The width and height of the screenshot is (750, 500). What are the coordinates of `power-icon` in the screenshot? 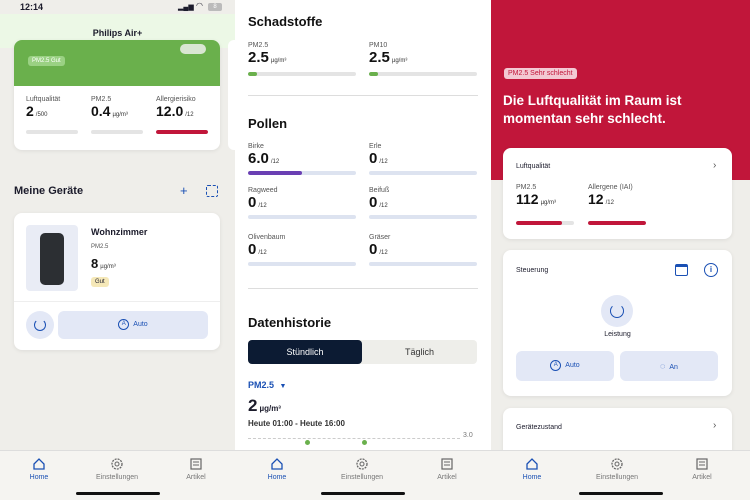 It's located at (617, 311).